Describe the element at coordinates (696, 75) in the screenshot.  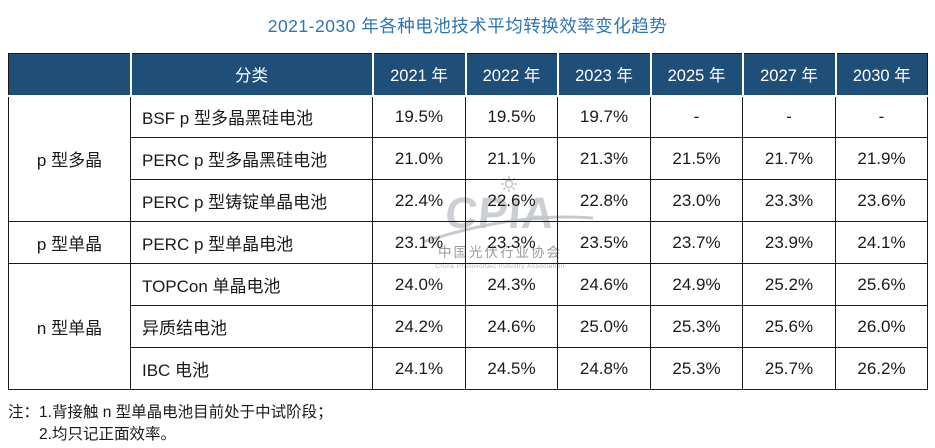
I see `header-year-2025: 2025 年` at that location.